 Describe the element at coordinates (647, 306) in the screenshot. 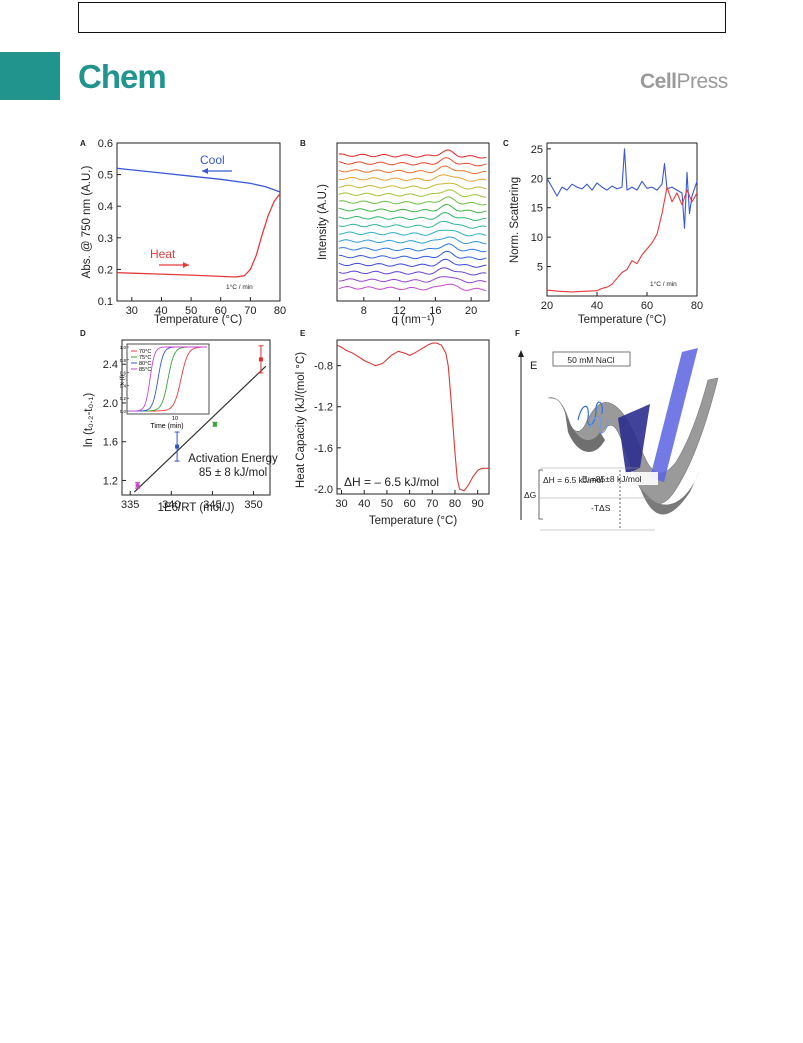

I see `panel-c-xtick-label-2: 60` at that location.